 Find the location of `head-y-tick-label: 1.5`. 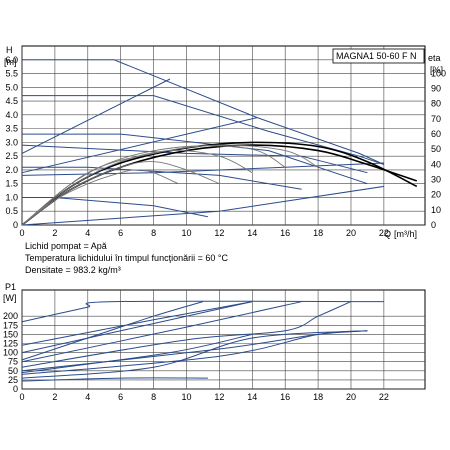

head-y-tick-label: 1.5 is located at coordinates (11, 184).